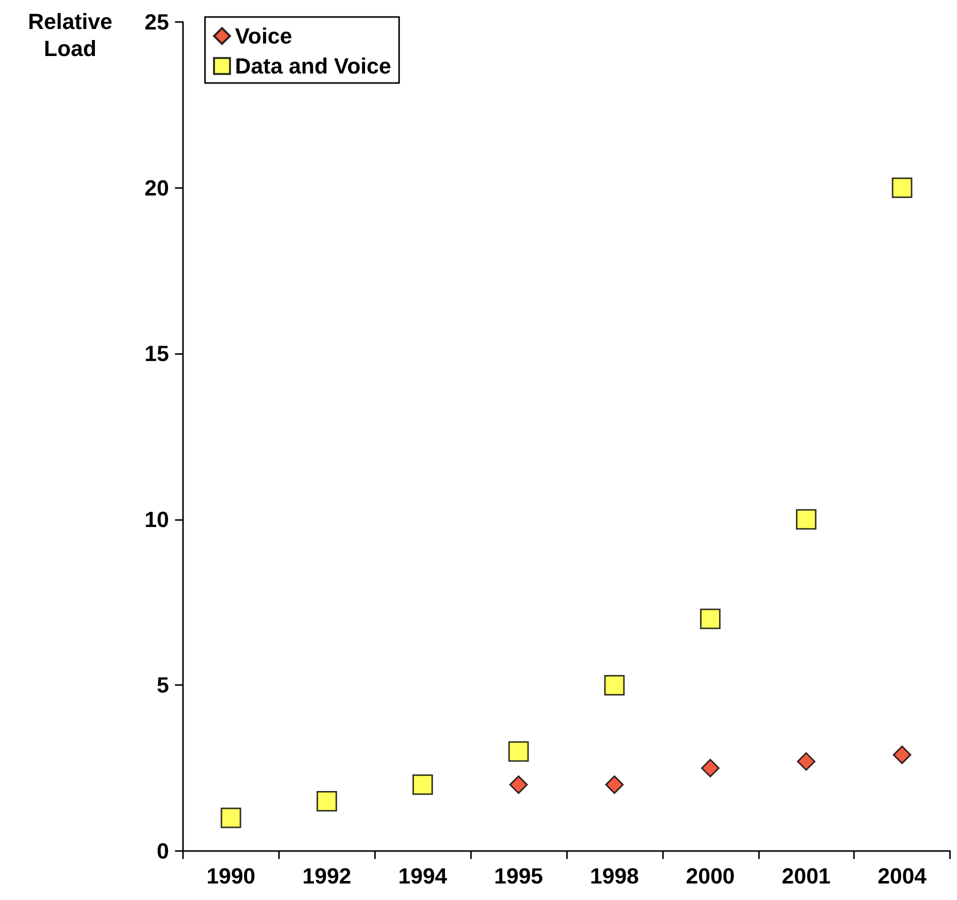  I want to click on y-tick-label: 0, so click(162, 851).